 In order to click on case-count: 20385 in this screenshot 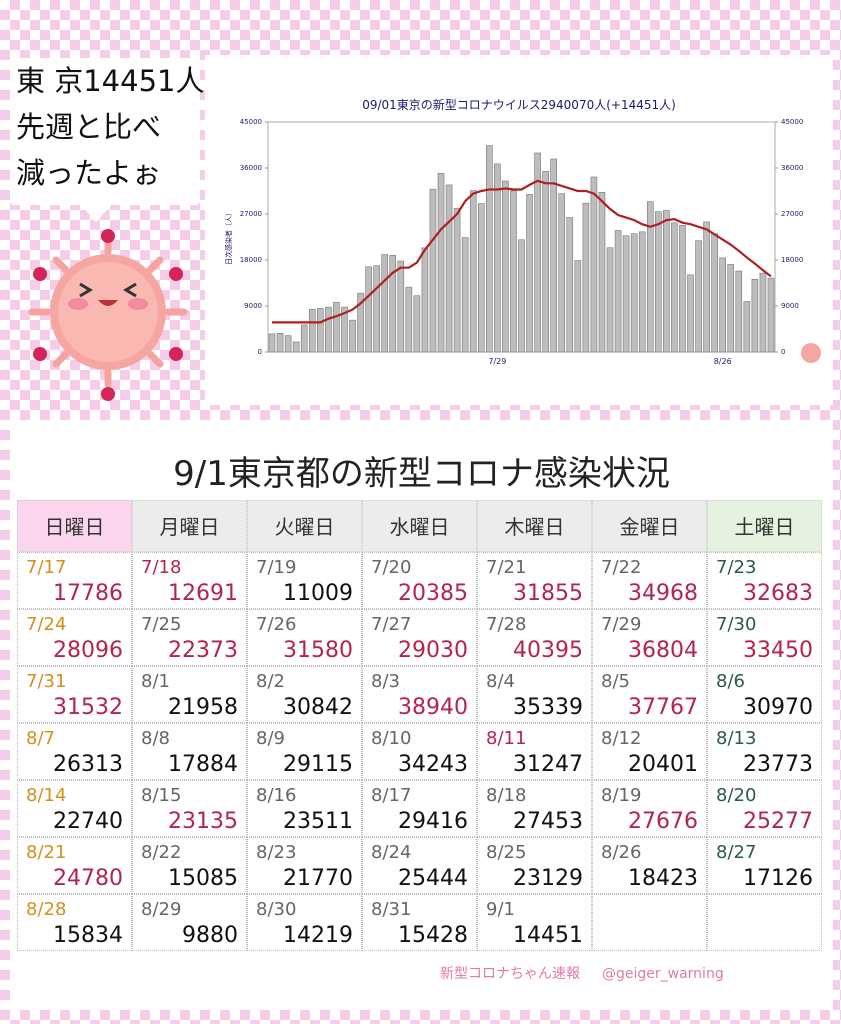, I will do `click(433, 593)`.